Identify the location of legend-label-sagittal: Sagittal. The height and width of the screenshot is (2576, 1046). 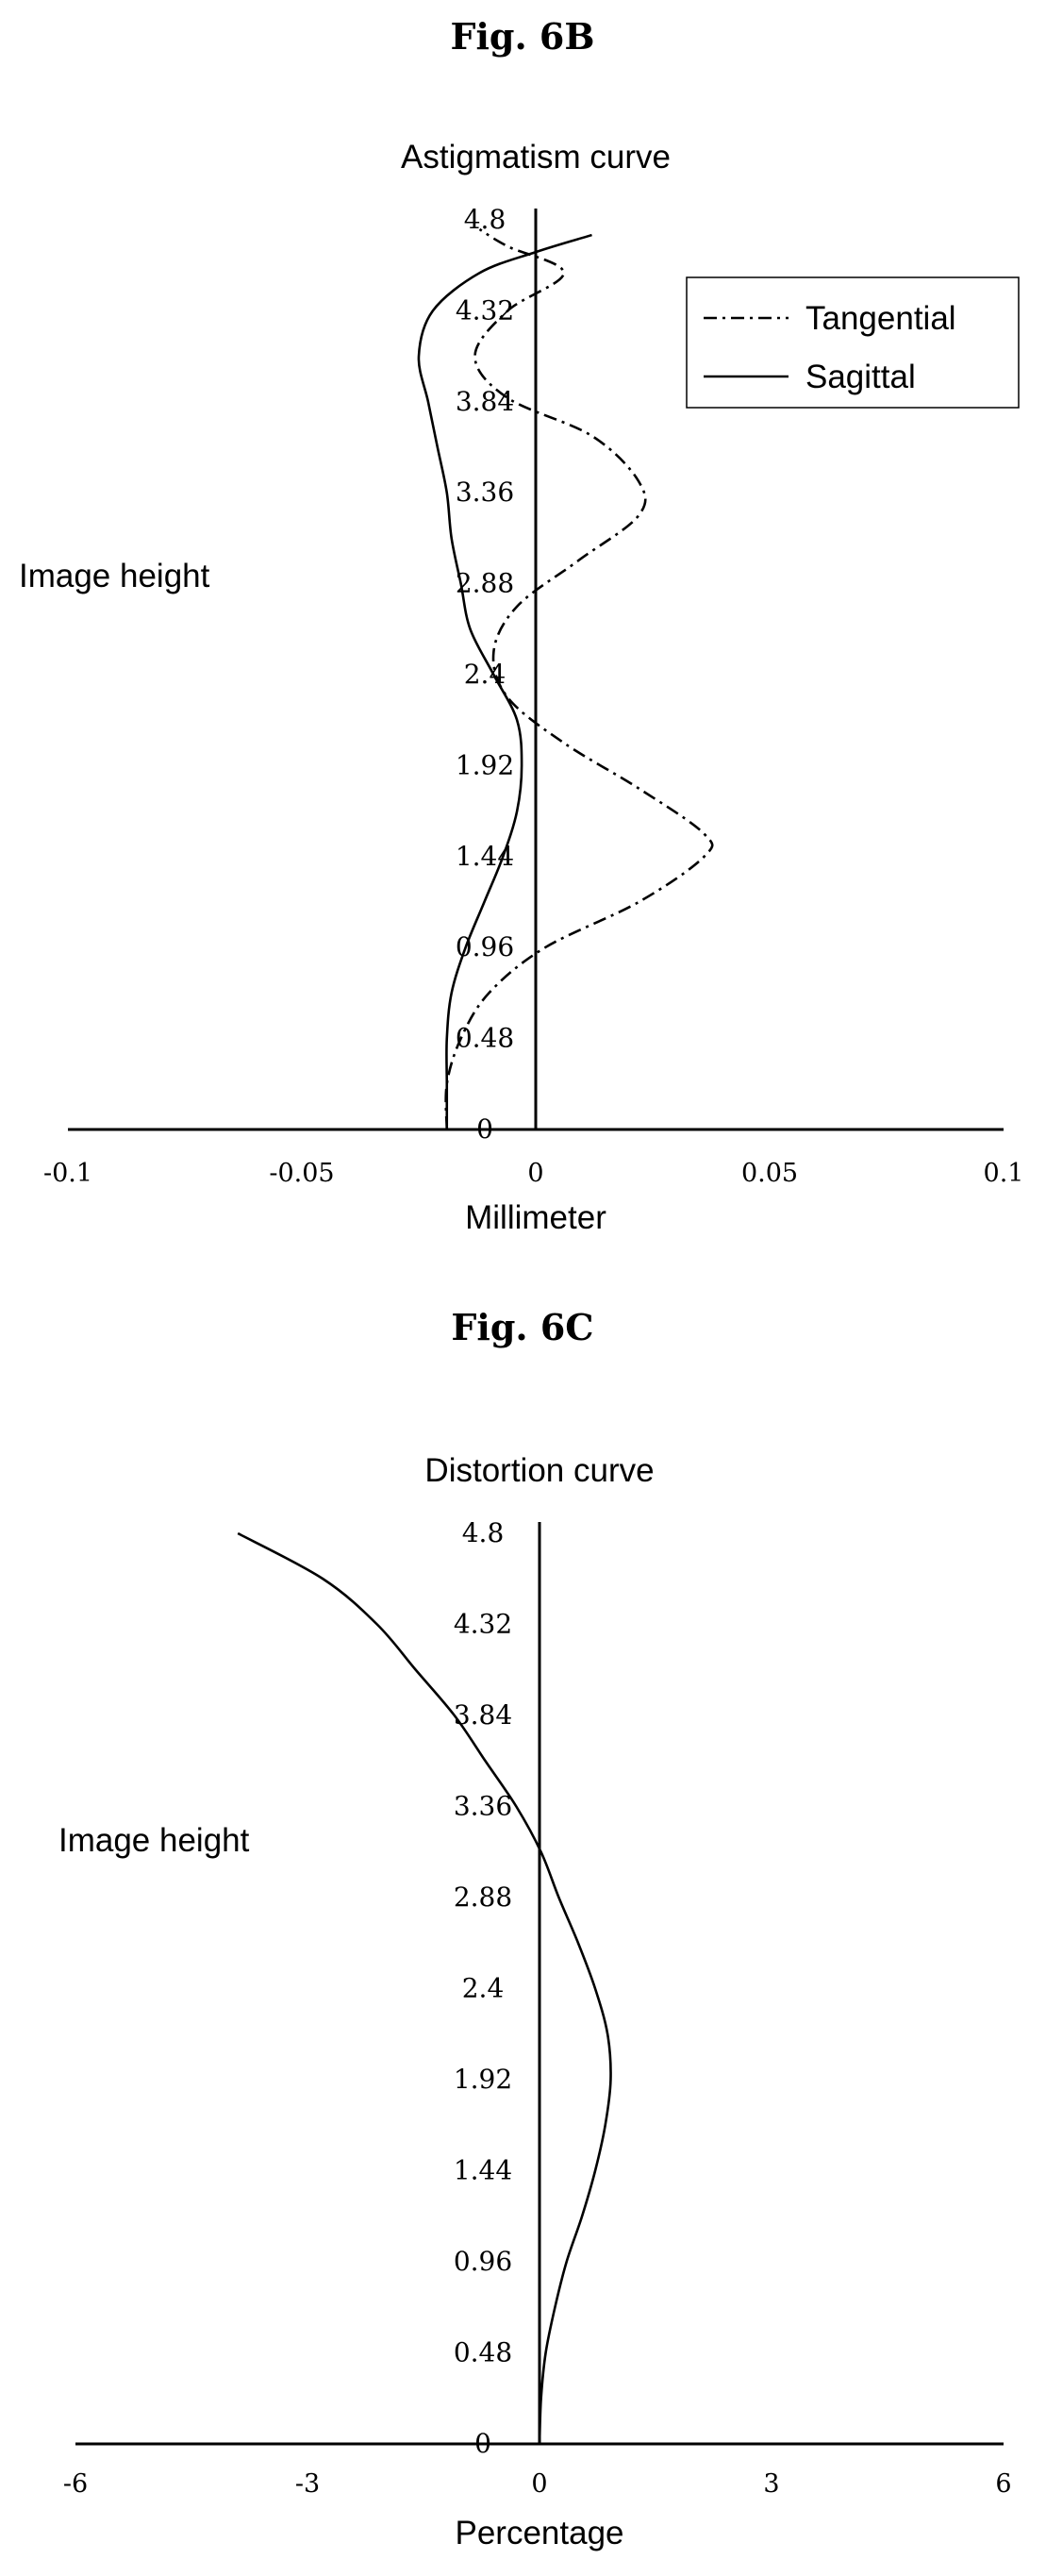
(860, 377).